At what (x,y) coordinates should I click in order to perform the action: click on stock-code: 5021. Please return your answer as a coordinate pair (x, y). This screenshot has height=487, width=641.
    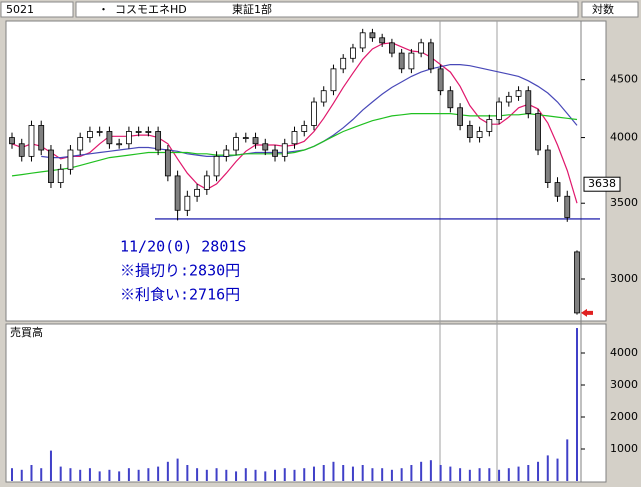
    Looking at the image, I should click on (20, 9).